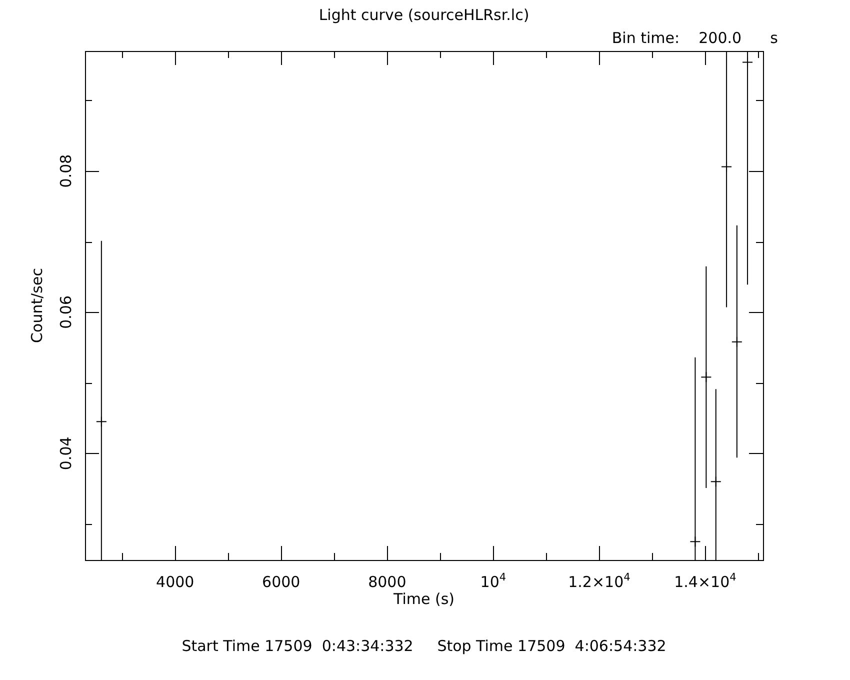  I want to click on x-tick-label: 8000, so click(387, 582).